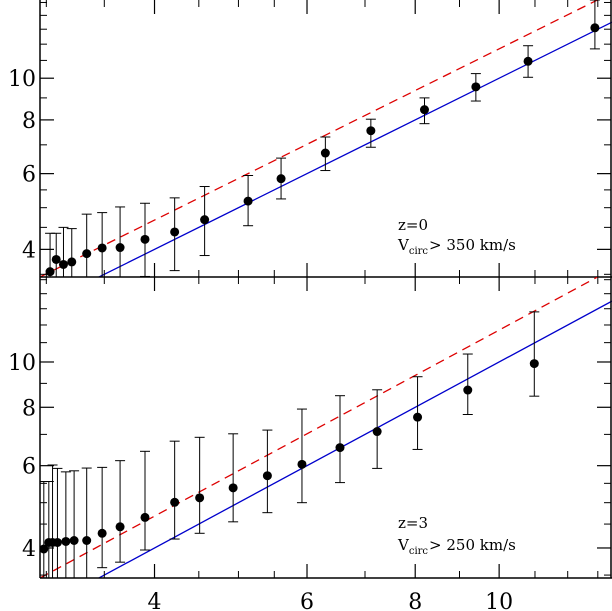 The height and width of the screenshot is (611, 612). What do you see at coordinates (456, 246) in the screenshot?
I see `top-annotation-velocity: Vcirc> 350 km/s` at bounding box center [456, 246].